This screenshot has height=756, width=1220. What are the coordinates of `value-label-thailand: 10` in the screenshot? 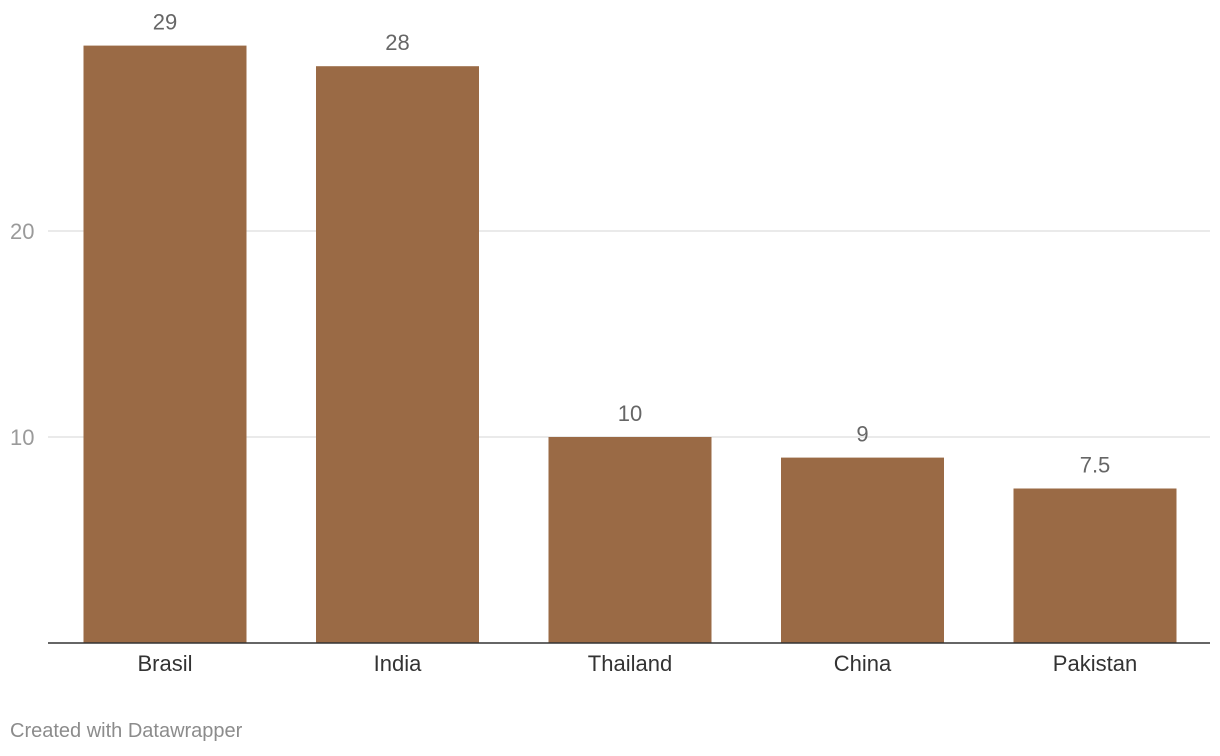 It's located at (630, 413).